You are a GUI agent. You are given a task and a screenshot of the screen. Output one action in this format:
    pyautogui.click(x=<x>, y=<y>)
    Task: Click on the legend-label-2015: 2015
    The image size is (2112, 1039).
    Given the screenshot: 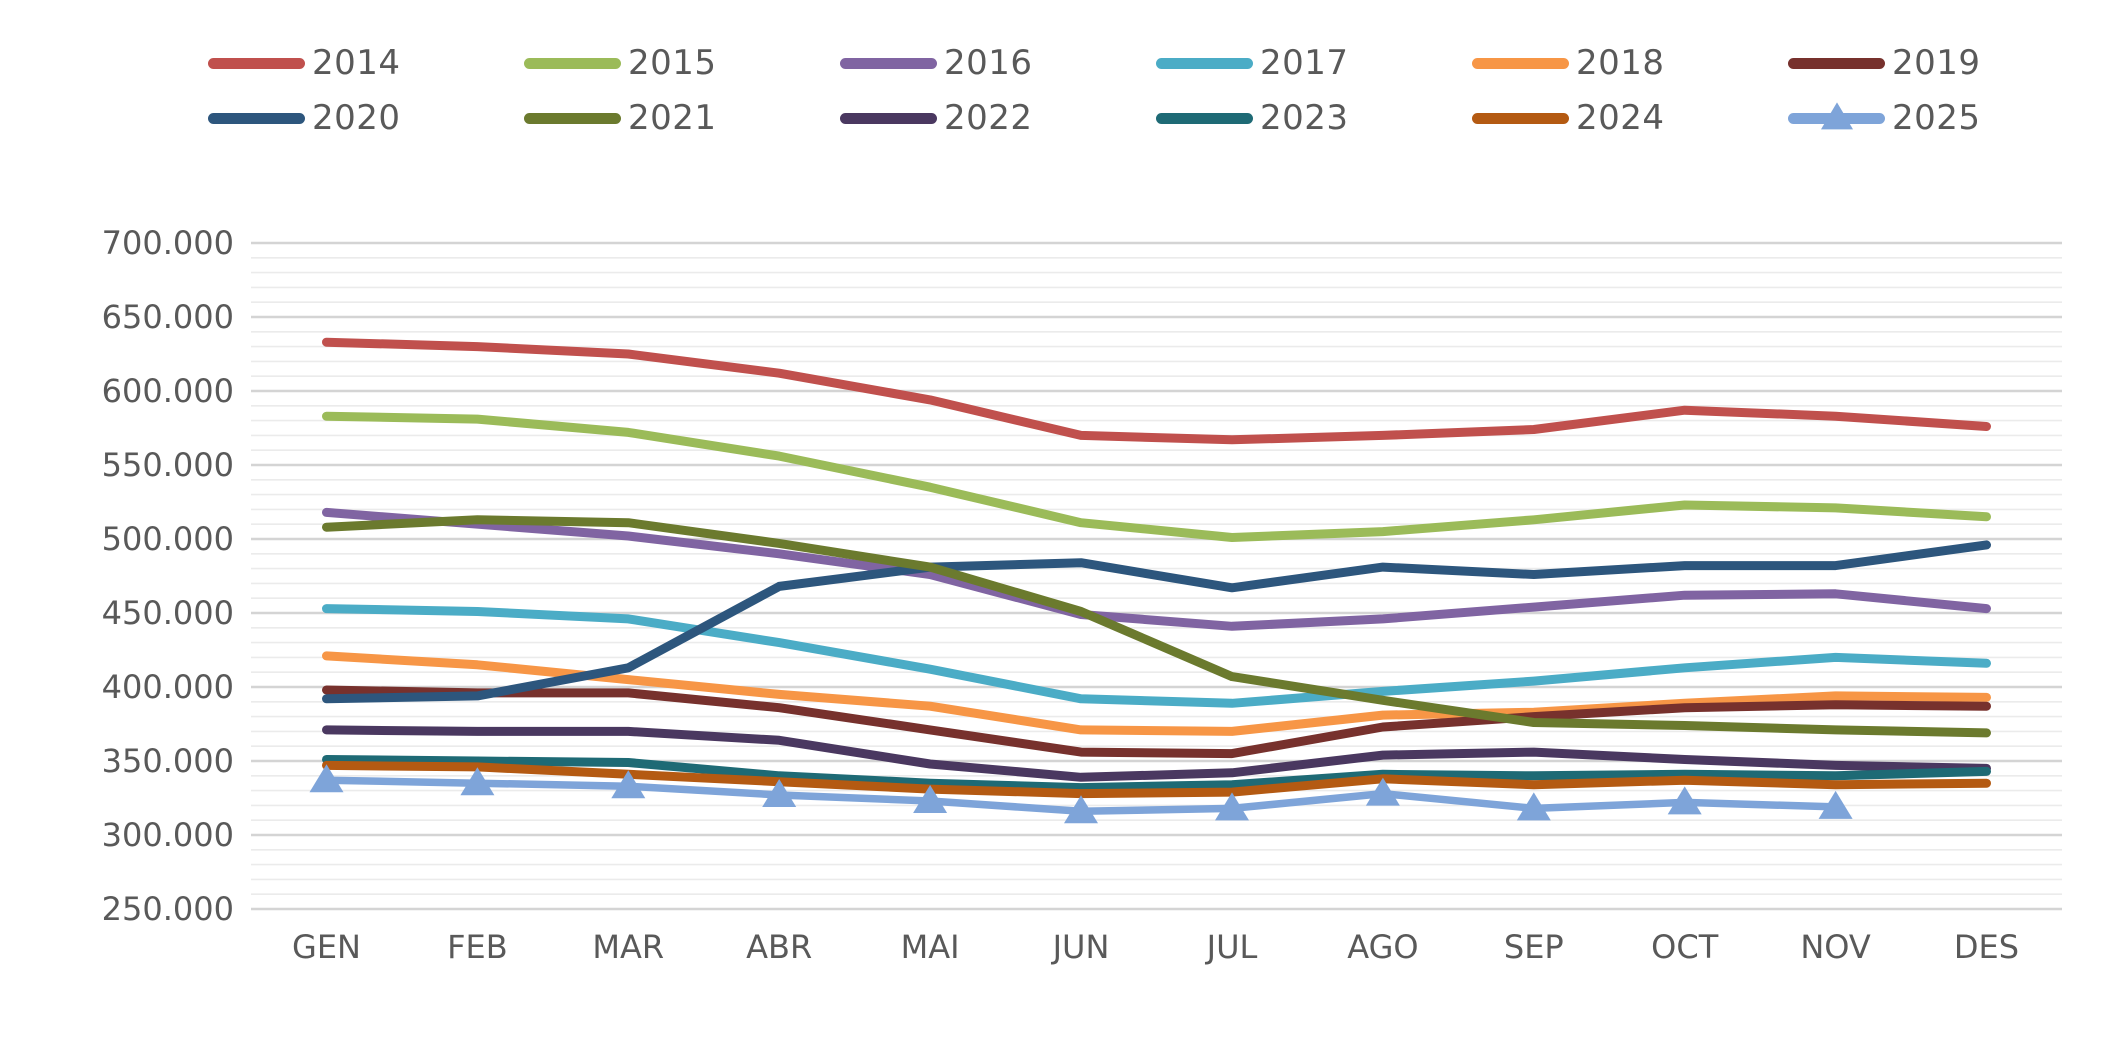 What is the action you would take?
    pyautogui.click(x=672, y=63)
    